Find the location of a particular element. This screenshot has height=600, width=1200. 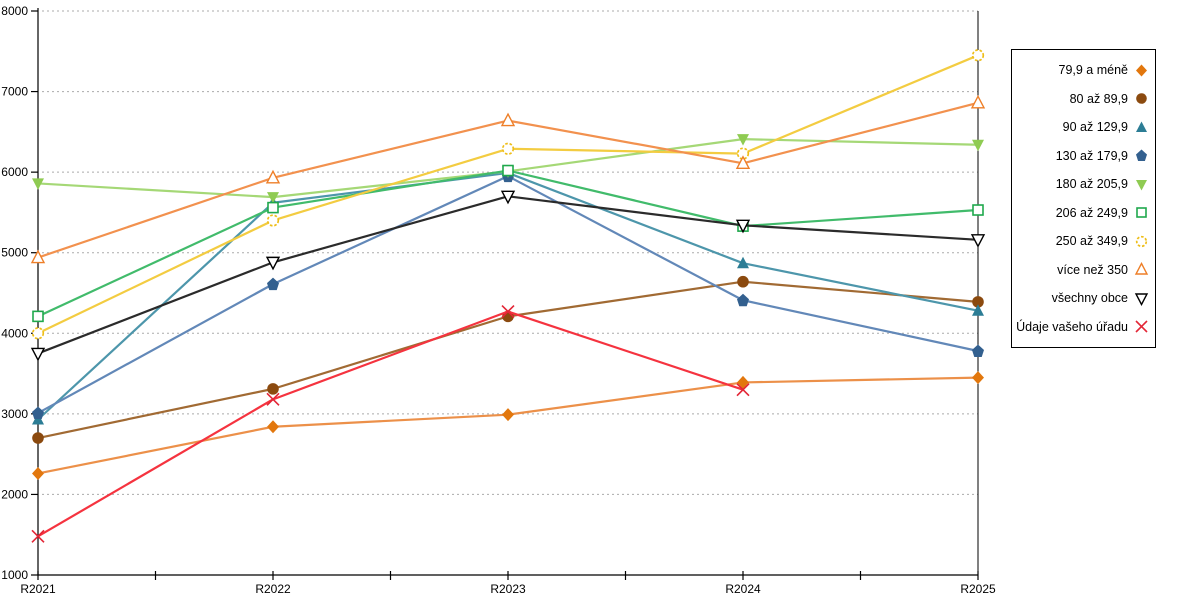

y-tick-label: 7000 is located at coordinates (14, 92).